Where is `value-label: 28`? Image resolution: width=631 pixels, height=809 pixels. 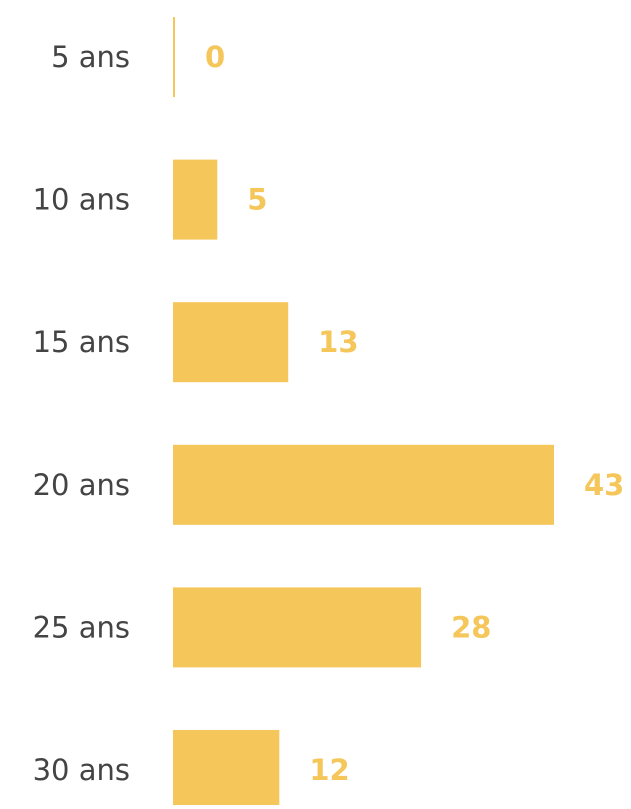
value-label: 28 is located at coordinates (471, 627).